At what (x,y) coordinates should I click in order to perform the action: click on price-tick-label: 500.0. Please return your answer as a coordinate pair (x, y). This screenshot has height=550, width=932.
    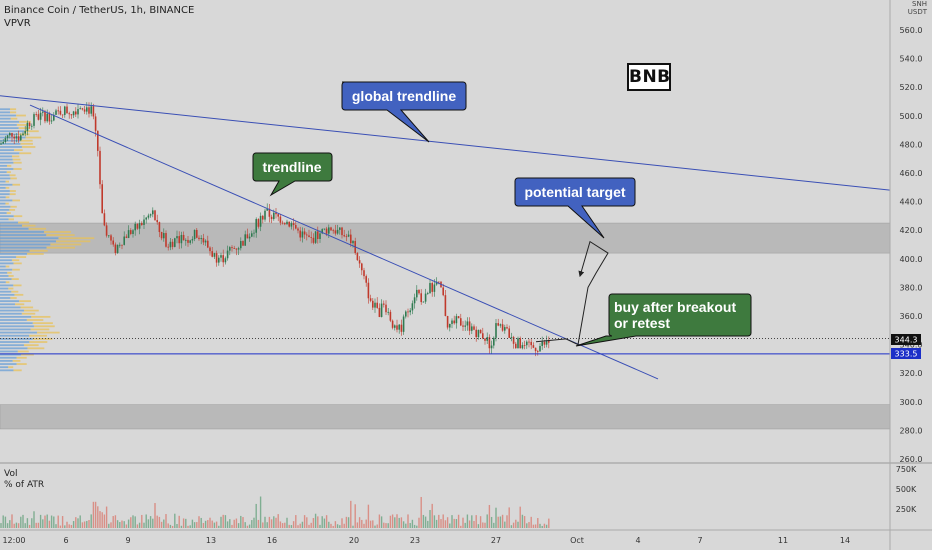
    Looking at the image, I should click on (911, 116).